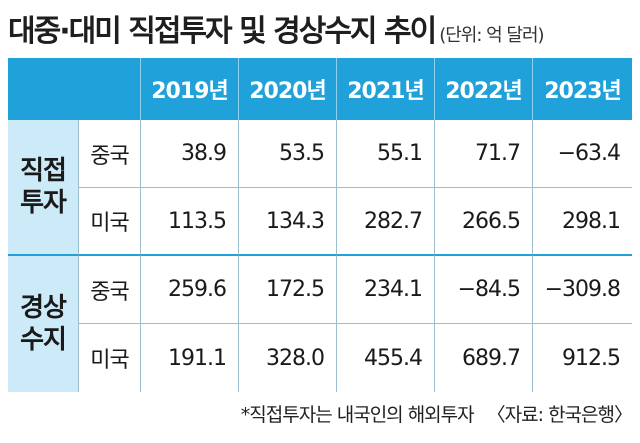 The image size is (640, 443). I want to click on header-year: 2023년, so click(582, 89).